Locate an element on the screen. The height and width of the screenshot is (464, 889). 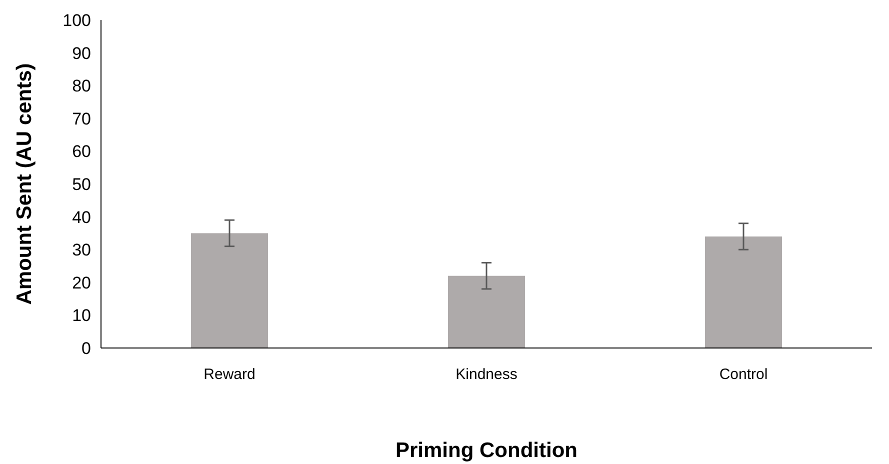
y-tick-label: 70 is located at coordinates (81, 118).